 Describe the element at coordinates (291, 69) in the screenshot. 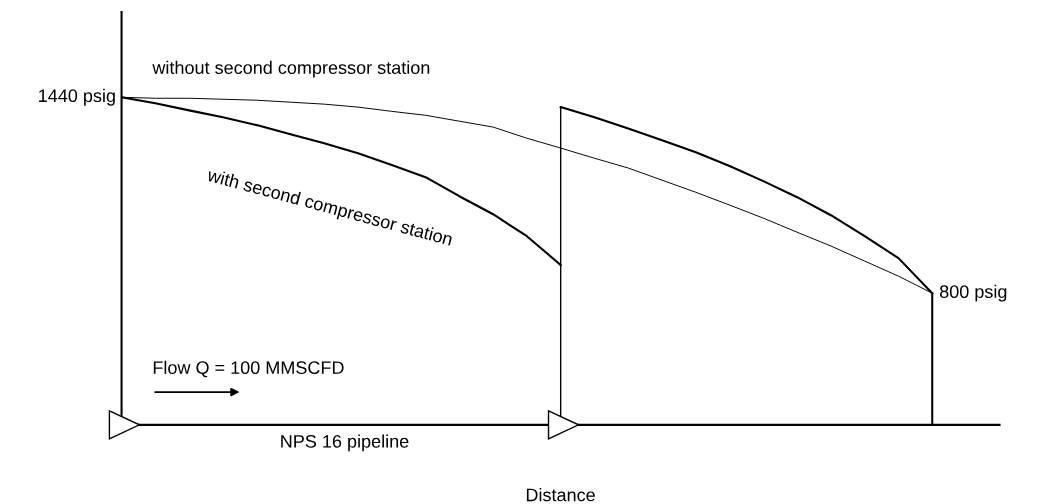

I see `series-label: without second compressor station` at that location.